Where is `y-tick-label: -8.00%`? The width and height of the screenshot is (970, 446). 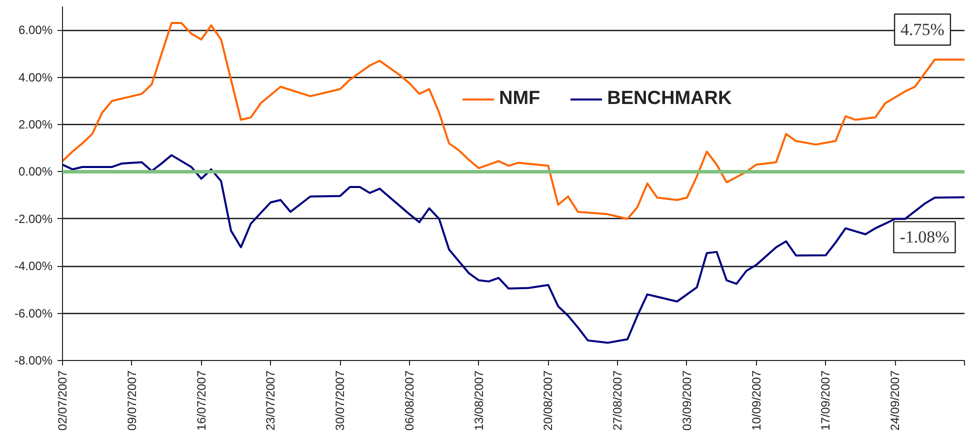 y-tick-label: -8.00% is located at coordinates (33, 361).